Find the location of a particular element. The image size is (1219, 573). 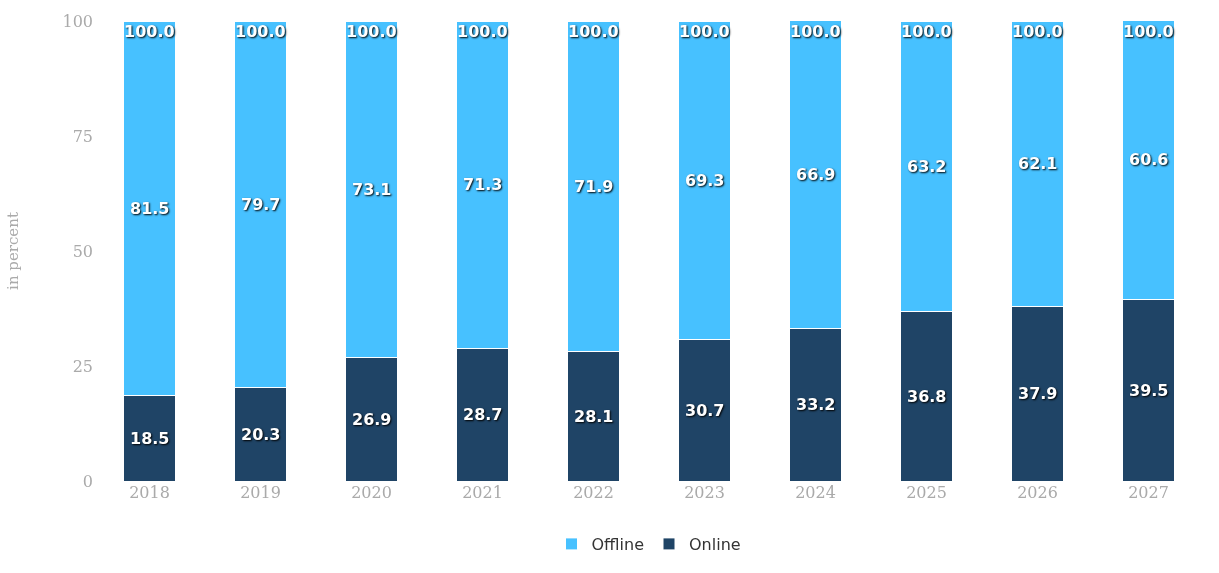

data-label: 39.5 is located at coordinates (1149, 390).